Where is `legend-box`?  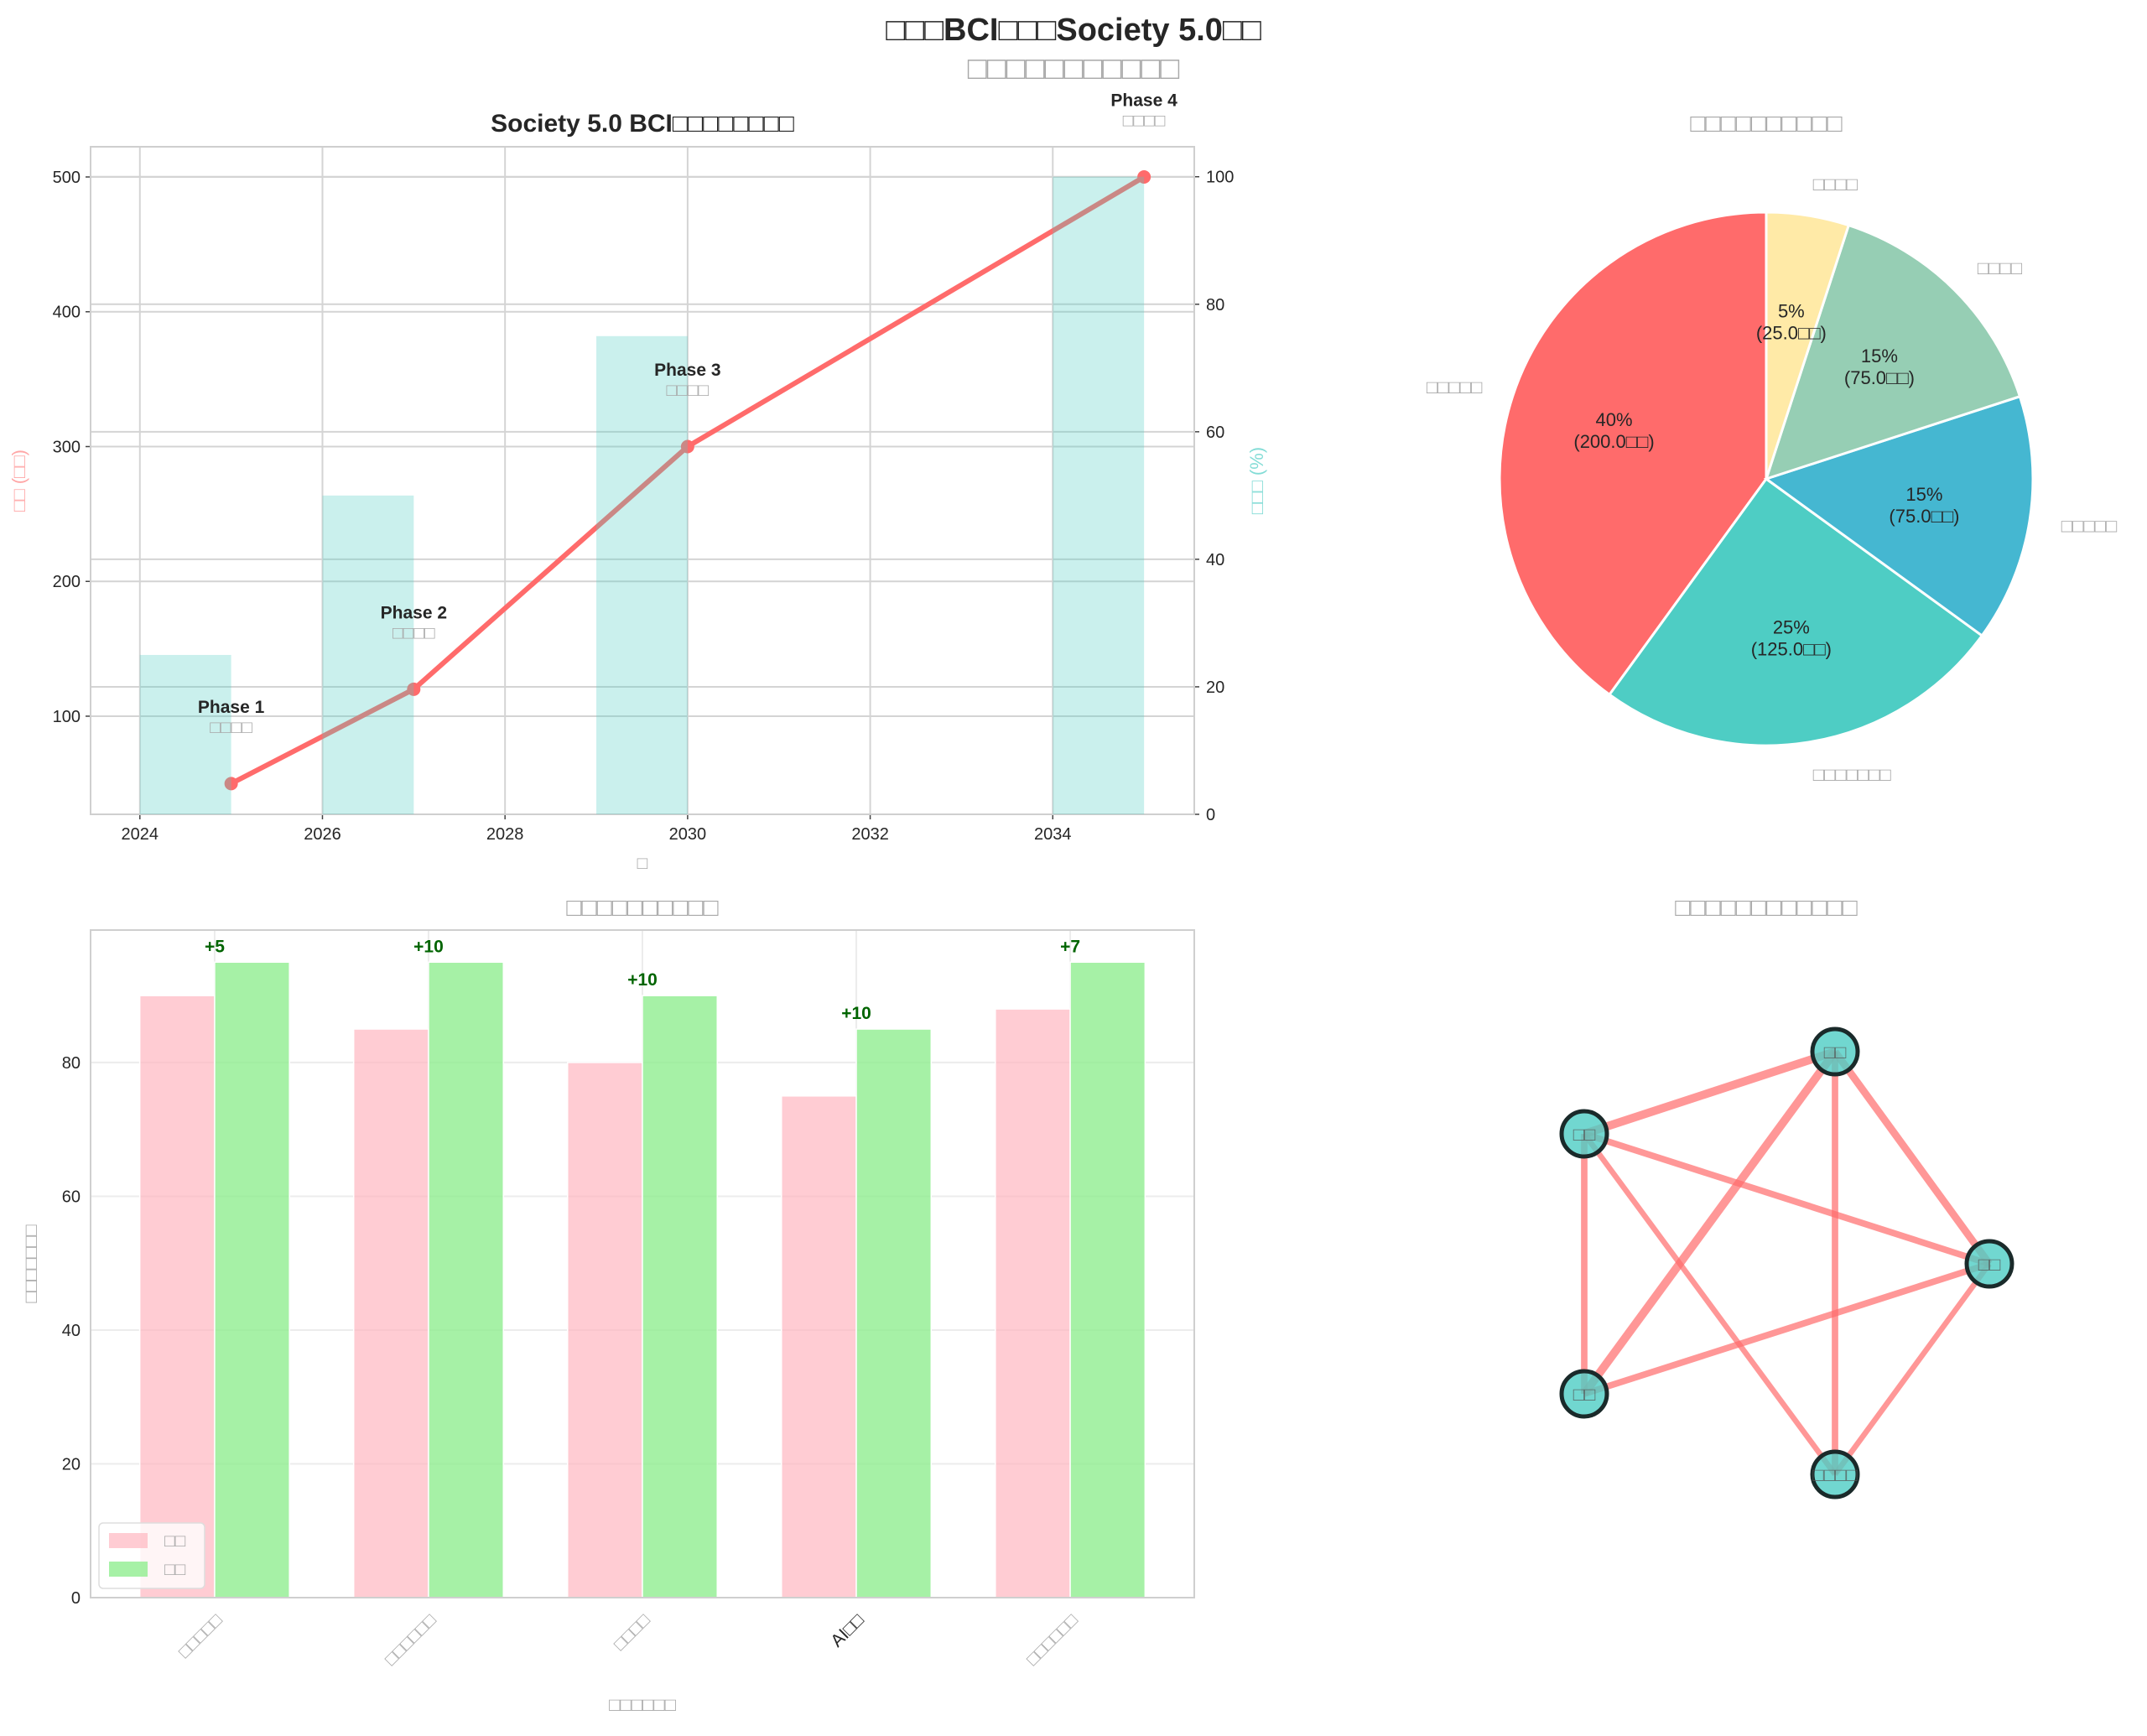
legend-box is located at coordinates (151, 1556).